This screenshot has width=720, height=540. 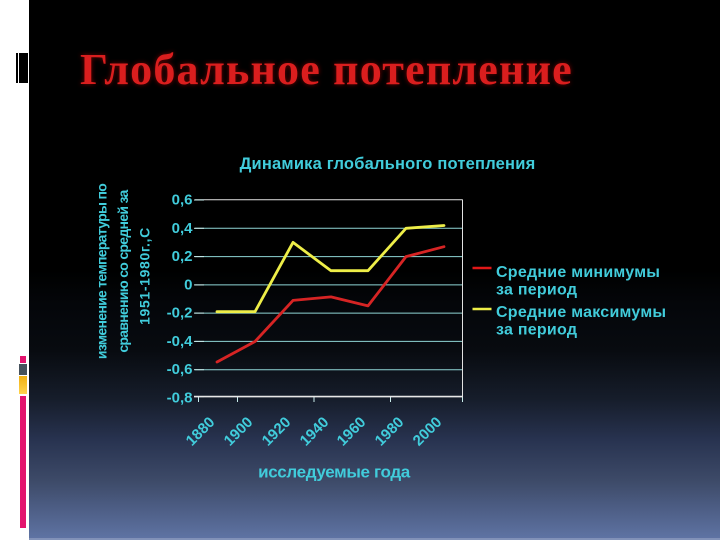 I want to click on svg-text:Динамика глобального потеплени: Динамика глобального потепления, so click(x=388, y=164).